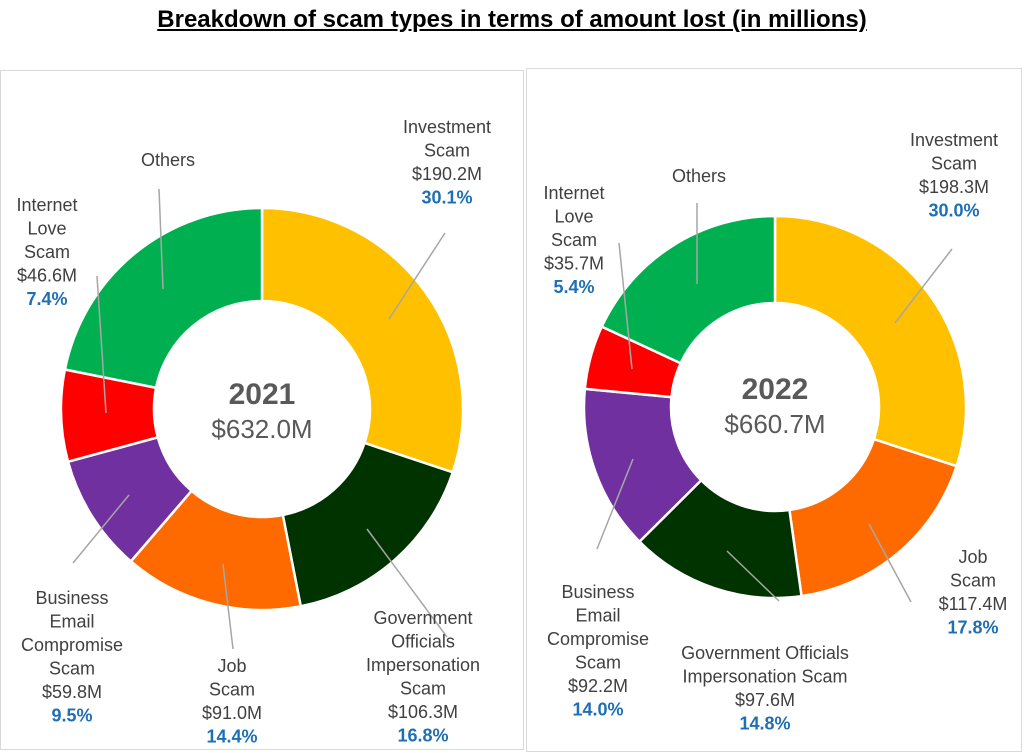 Image resolution: width=1024 pixels, height=753 pixels. I want to click on slice-job, so click(873, 517).